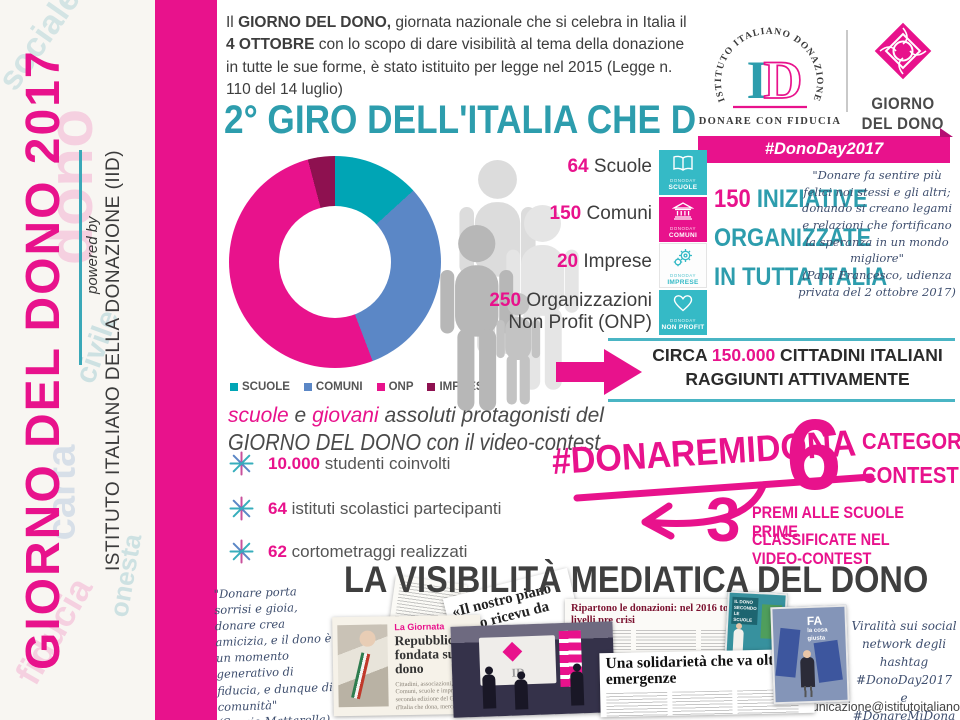  What do you see at coordinates (683, 210) in the screenshot?
I see `bank-icon` at bounding box center [683, 210].